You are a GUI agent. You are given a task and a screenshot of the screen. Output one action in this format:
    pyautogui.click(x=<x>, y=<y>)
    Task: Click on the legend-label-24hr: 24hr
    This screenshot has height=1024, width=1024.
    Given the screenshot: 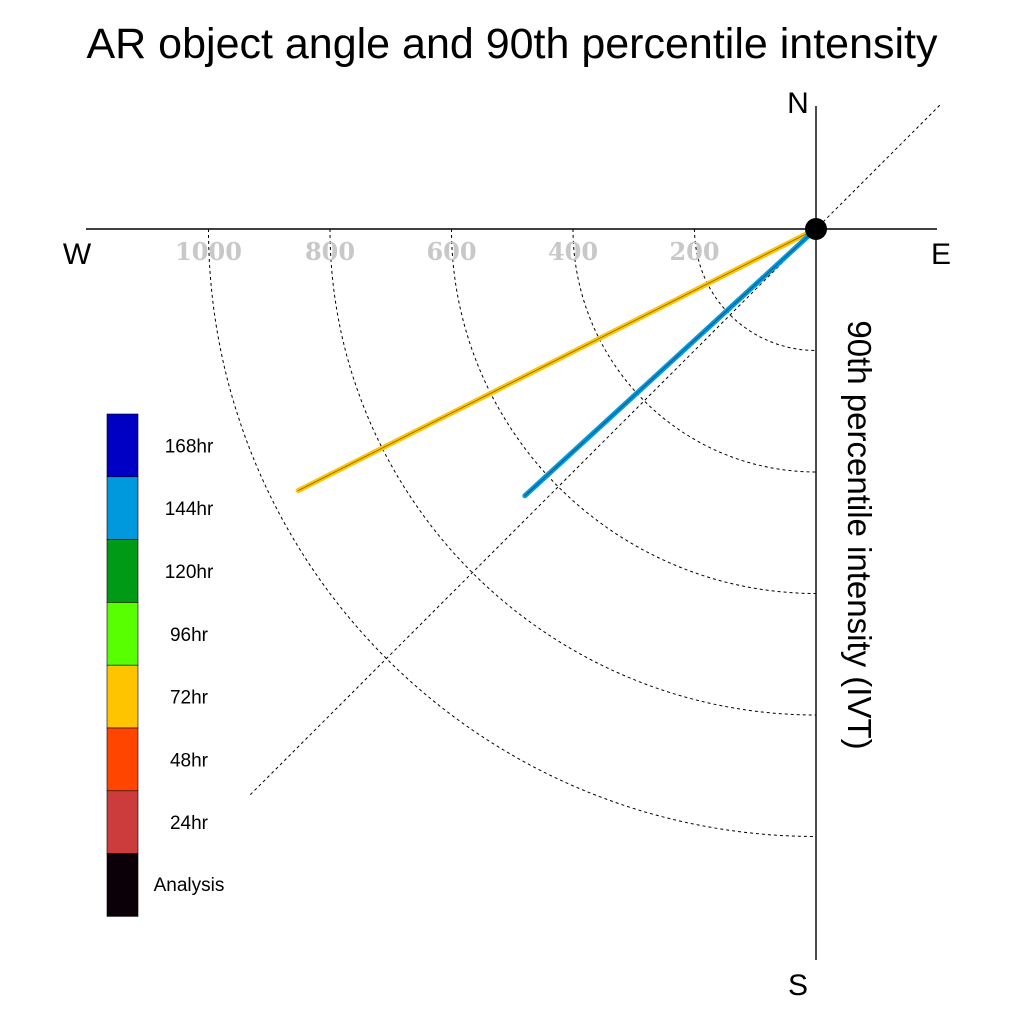 What is the action you would take?
    pyautogui.click(x=189, y=823)
    